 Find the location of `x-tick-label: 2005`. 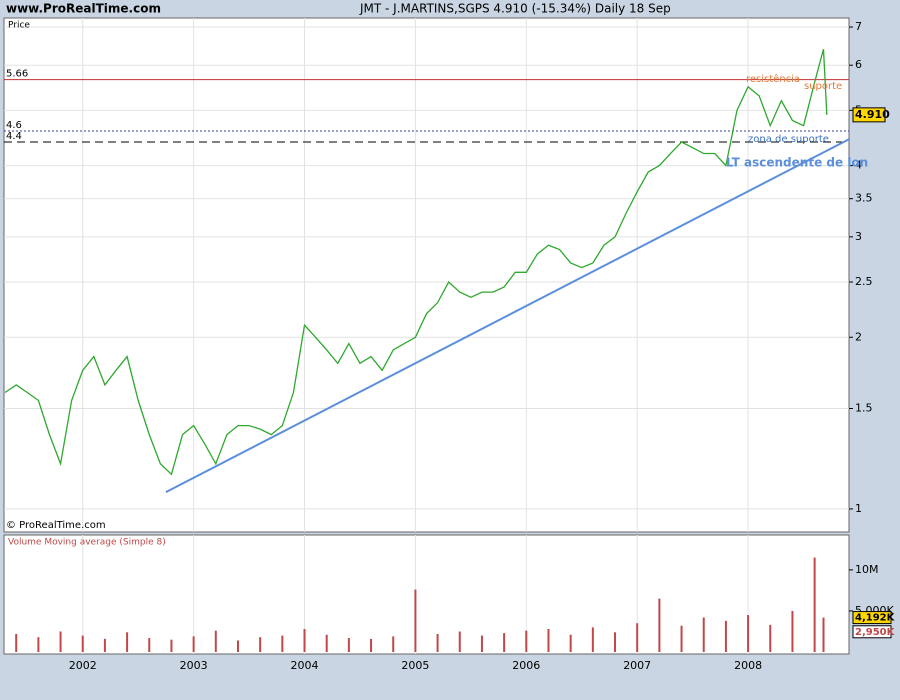

x-tick-label: 2005 is located at coordinates (415, 665).